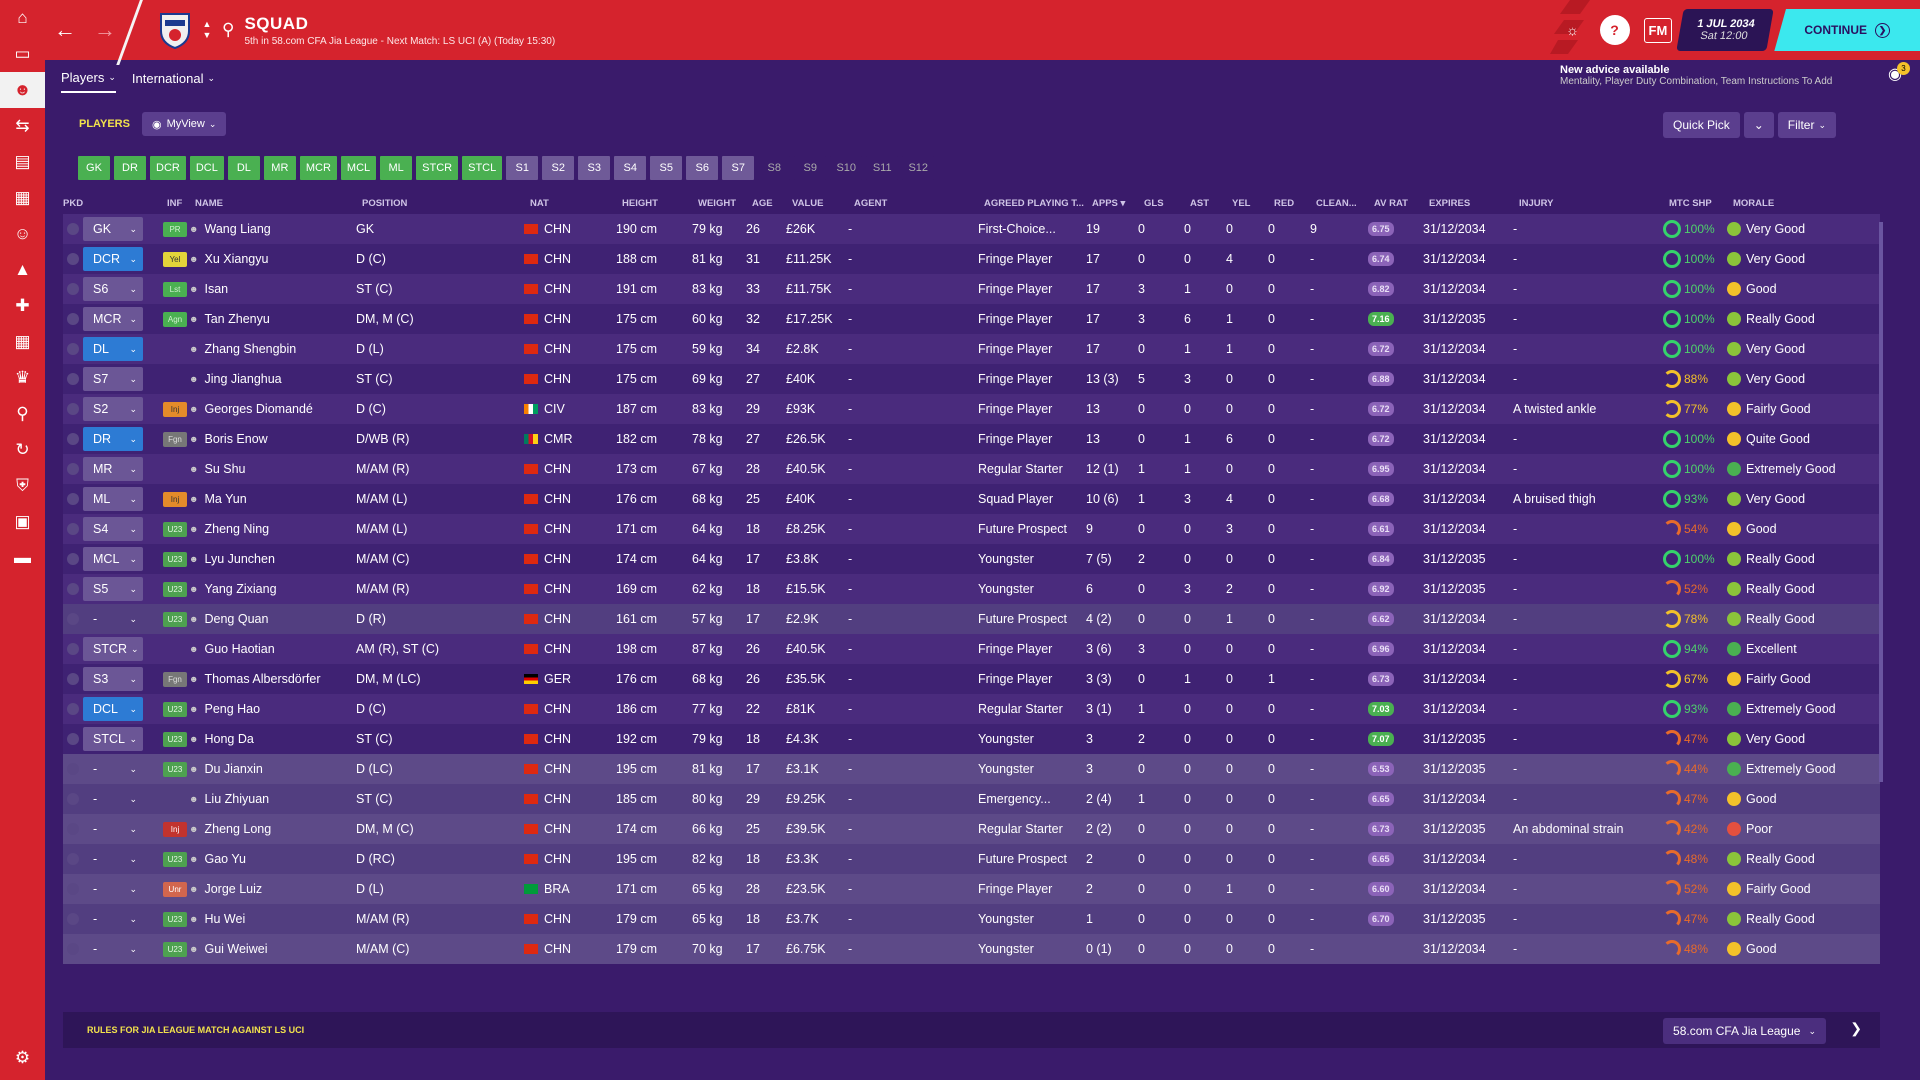  I want to click on position-slot-select: DCR ⌄, so click(113, 259).